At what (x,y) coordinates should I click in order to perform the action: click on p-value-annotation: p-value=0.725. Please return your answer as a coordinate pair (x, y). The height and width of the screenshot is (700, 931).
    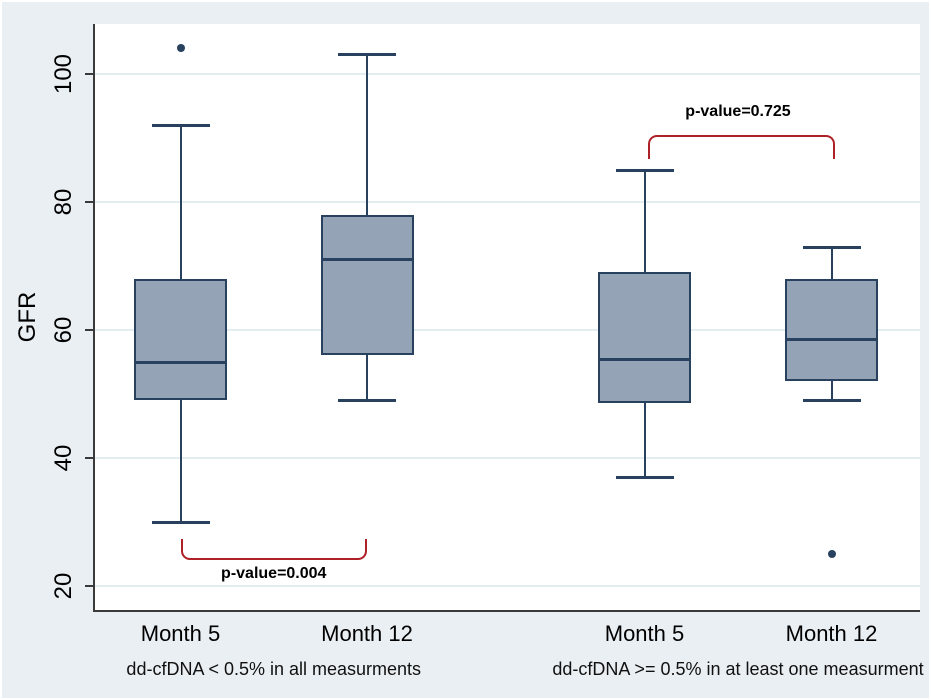
    Looking at the image, I should click on (738, 111).